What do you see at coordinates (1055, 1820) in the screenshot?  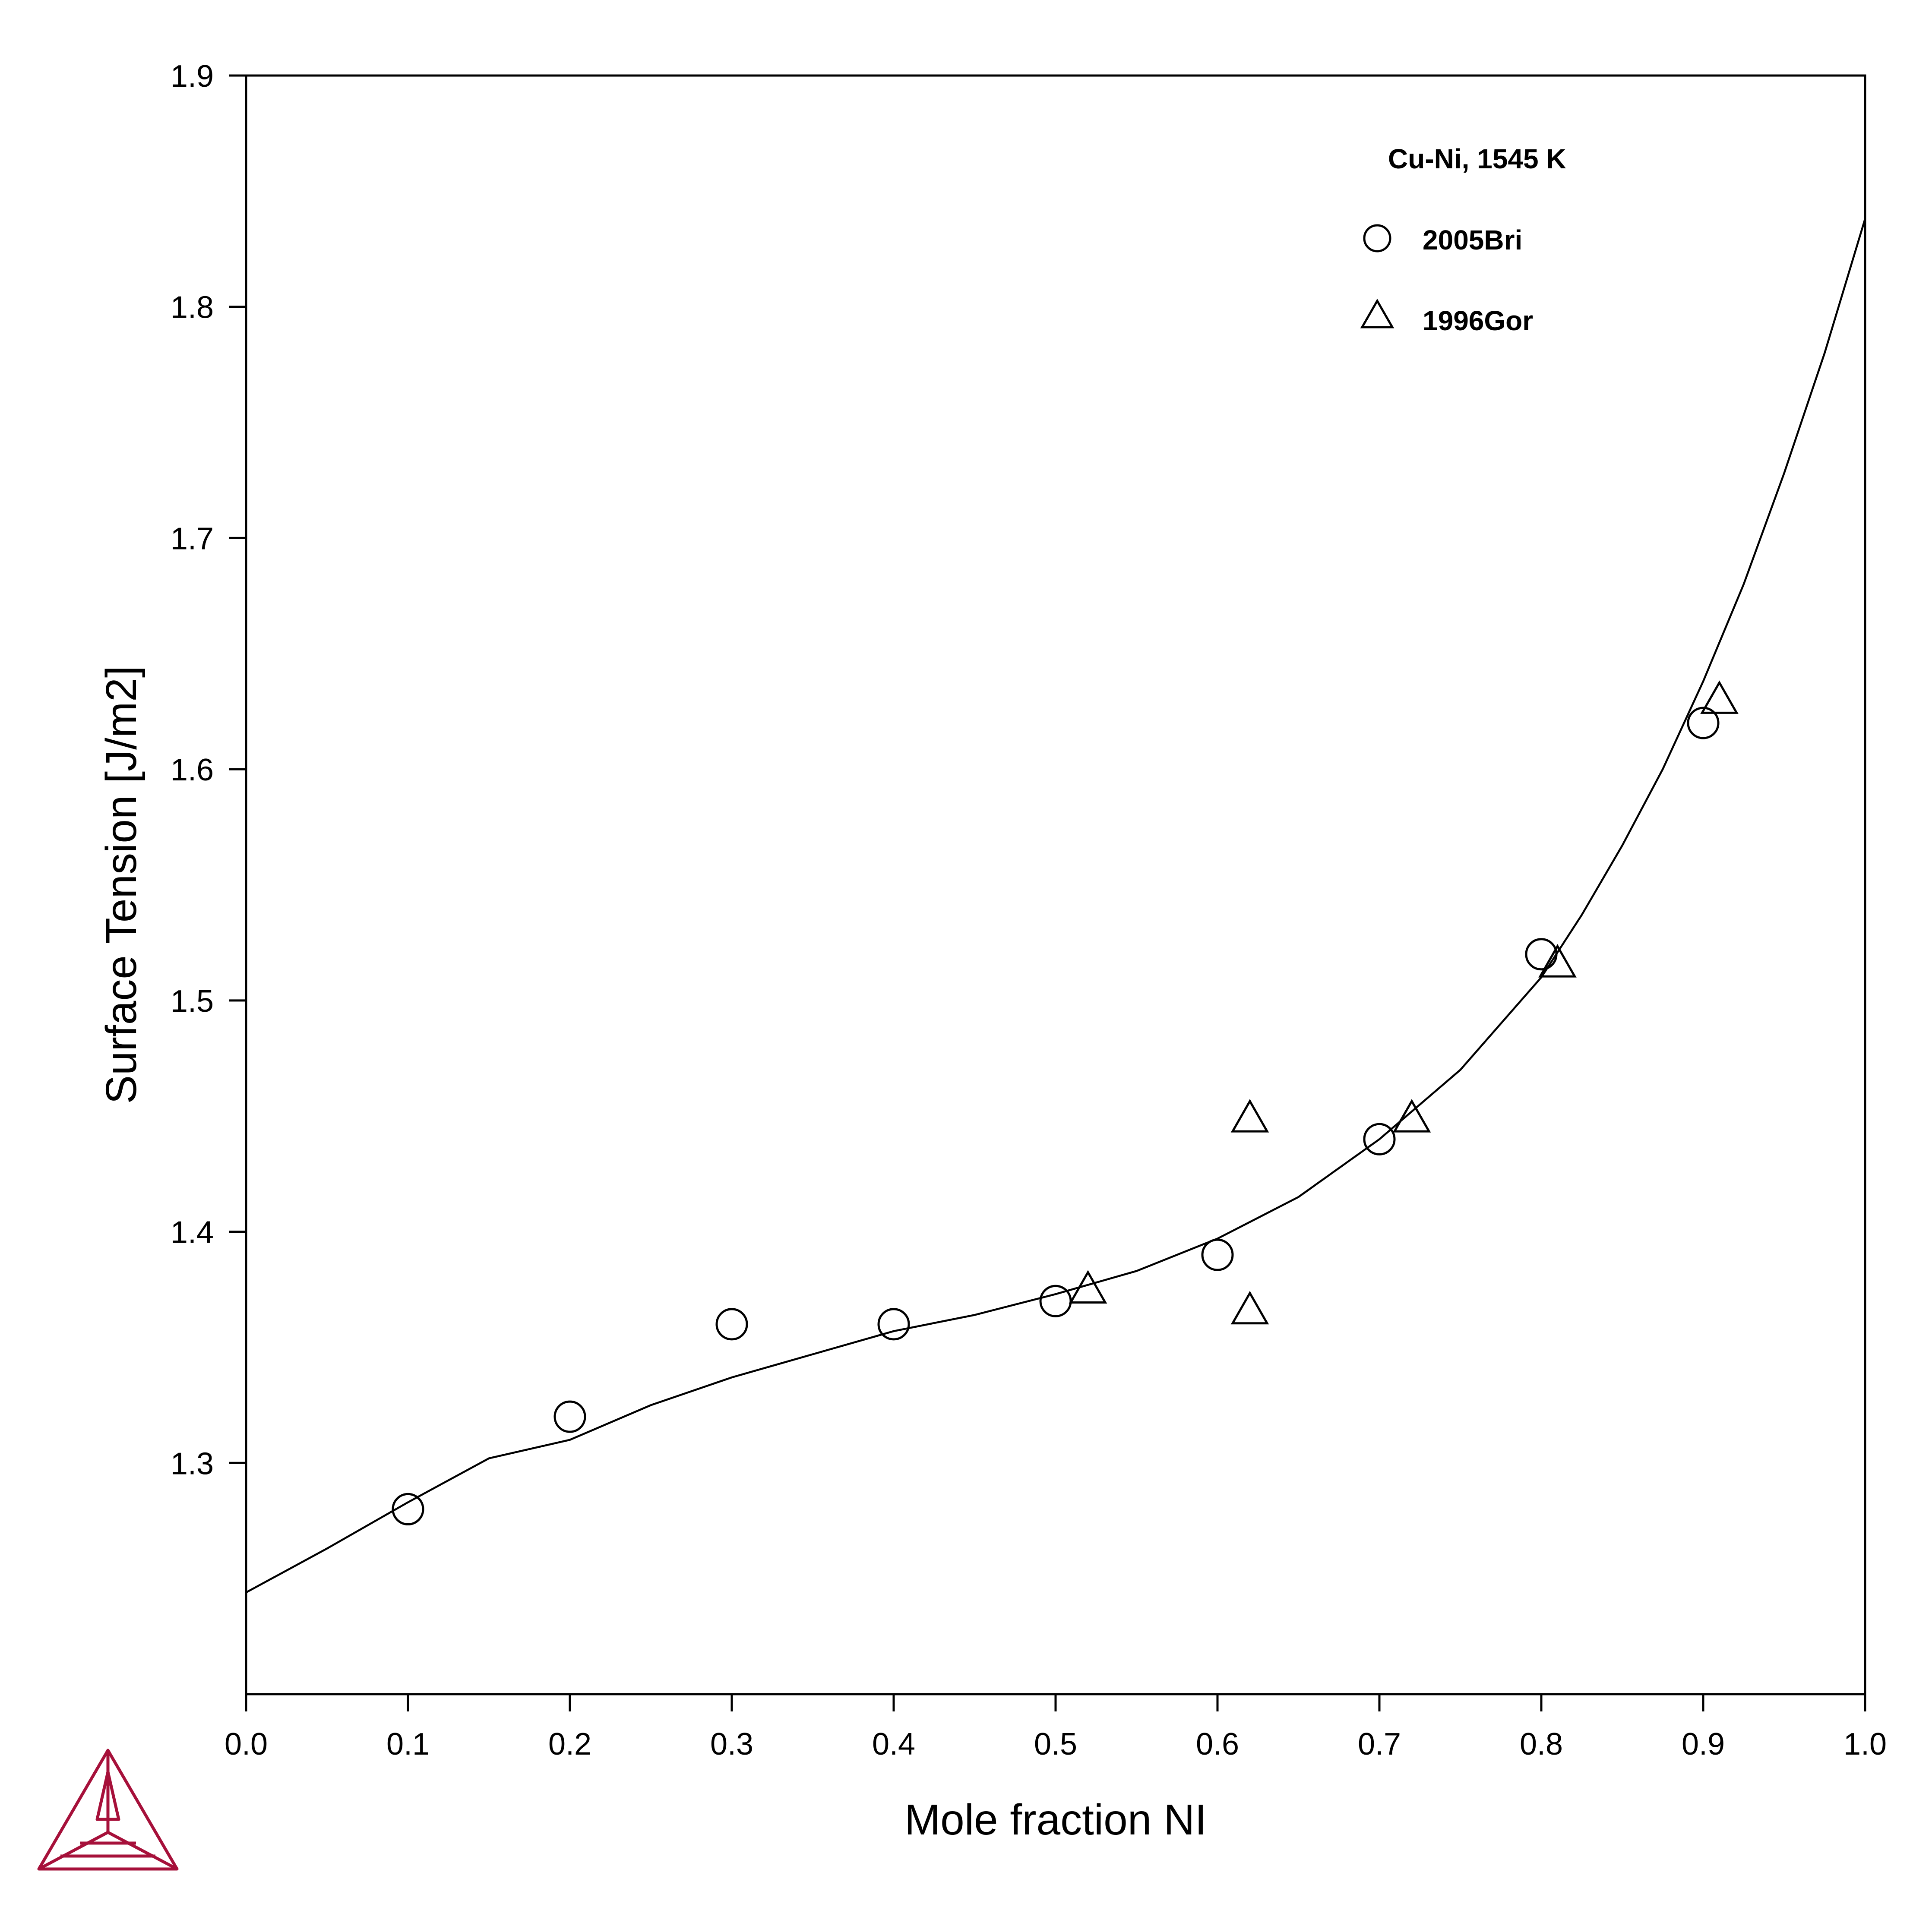 I see `x-axis-title: Mole fraction NI` at bounding box center [1055, 1820].